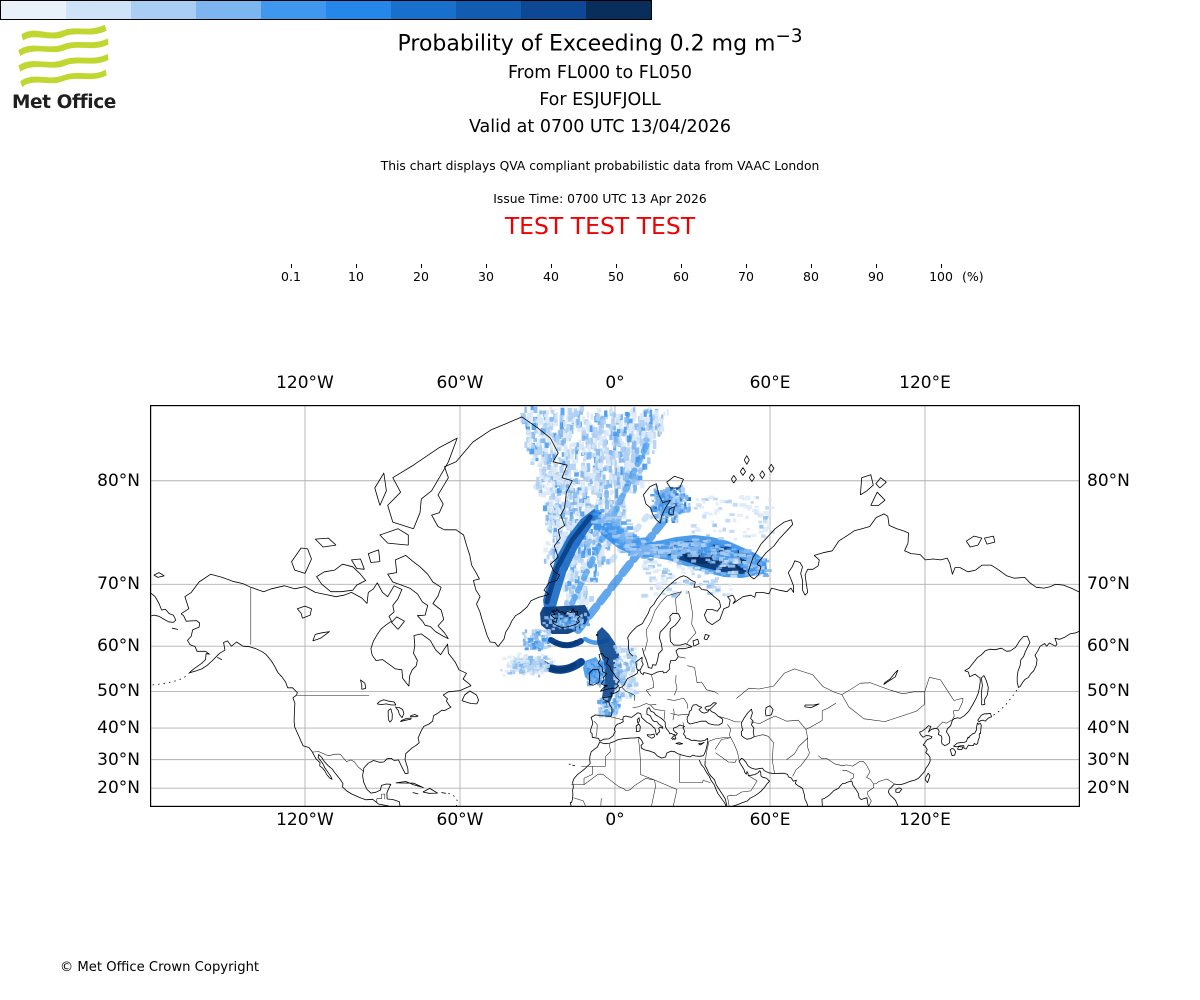 Image resolution: width=1200 pixels, height=1000 pixels. Describe the element at coordinates (616, 276) in the screenshot. I see `colorbar-tick-label: 50` at that location.